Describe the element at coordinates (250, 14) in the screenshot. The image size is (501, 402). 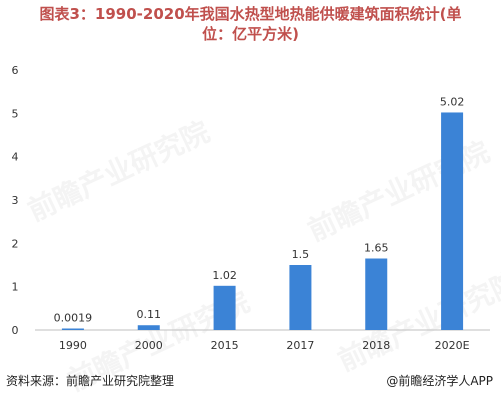
I see `chart-title-line1: 图表3：1990-2020年我国水热型地热能供暖建筑面积统计(单` at that location.